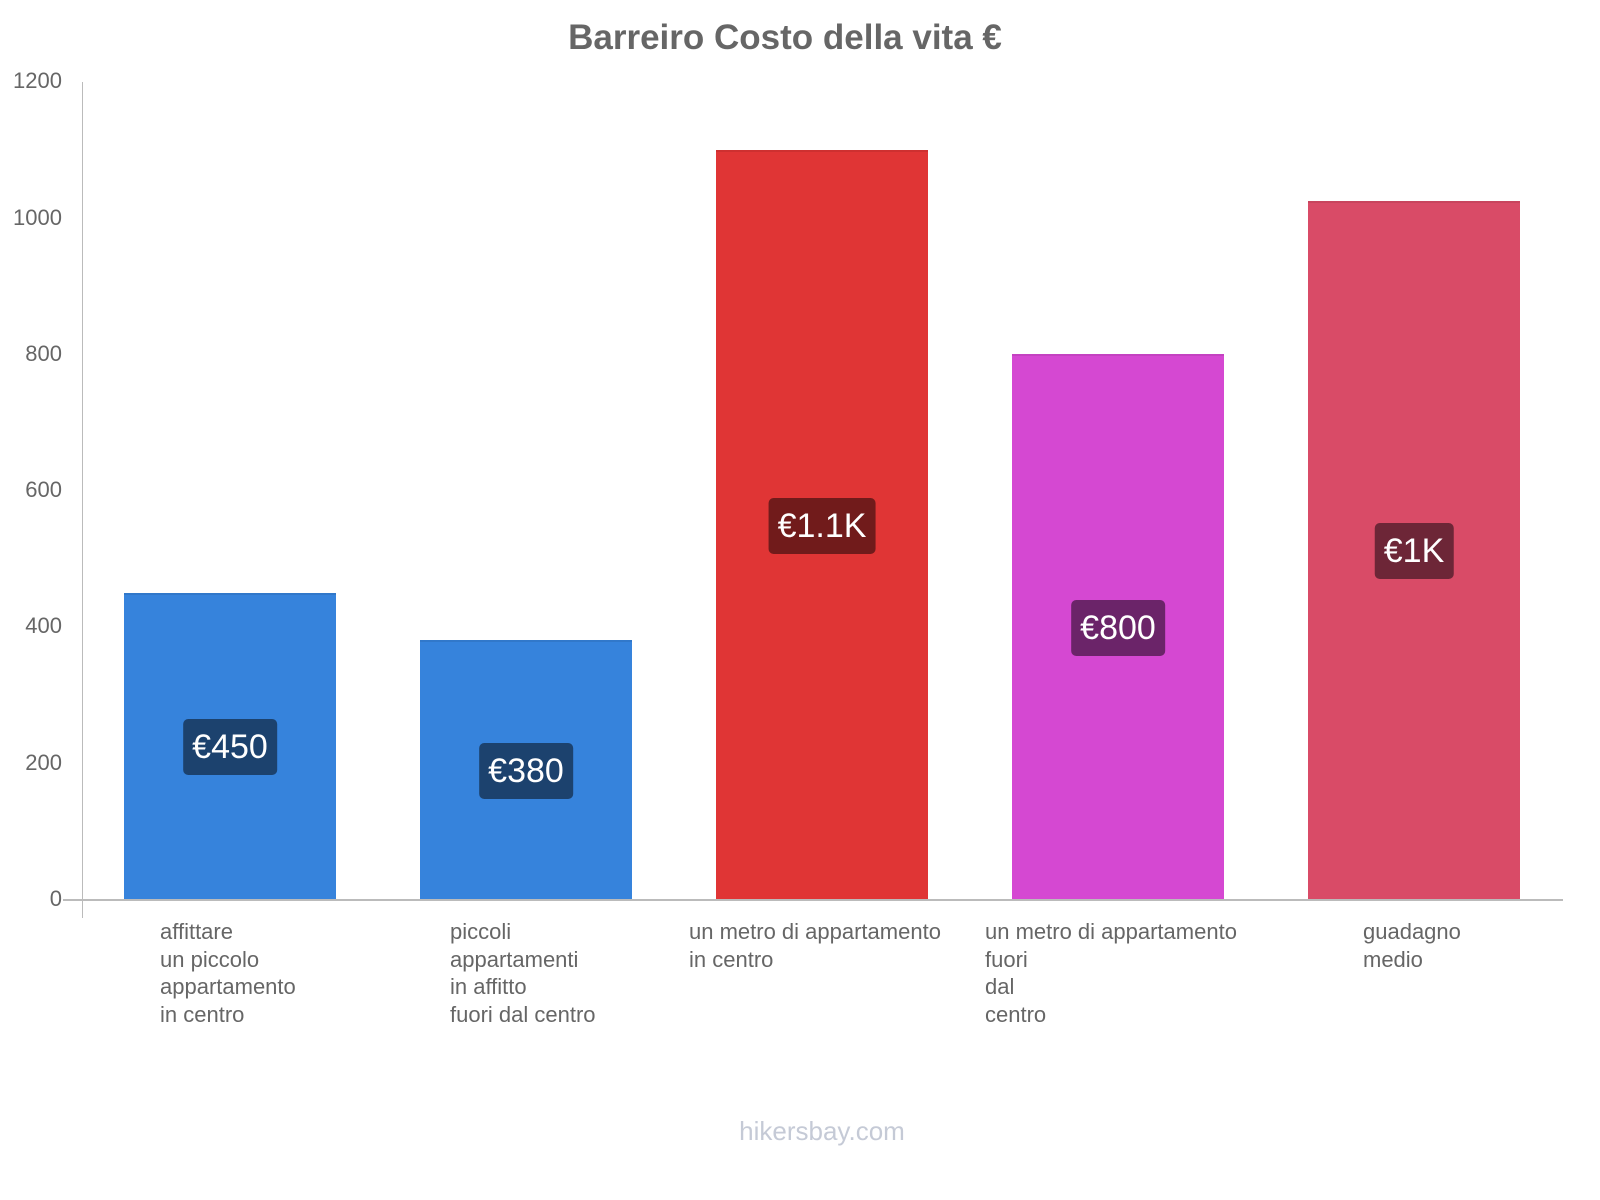 The image size is (1600, 1200). I want to click on x-axis-line, so click(813, 900).